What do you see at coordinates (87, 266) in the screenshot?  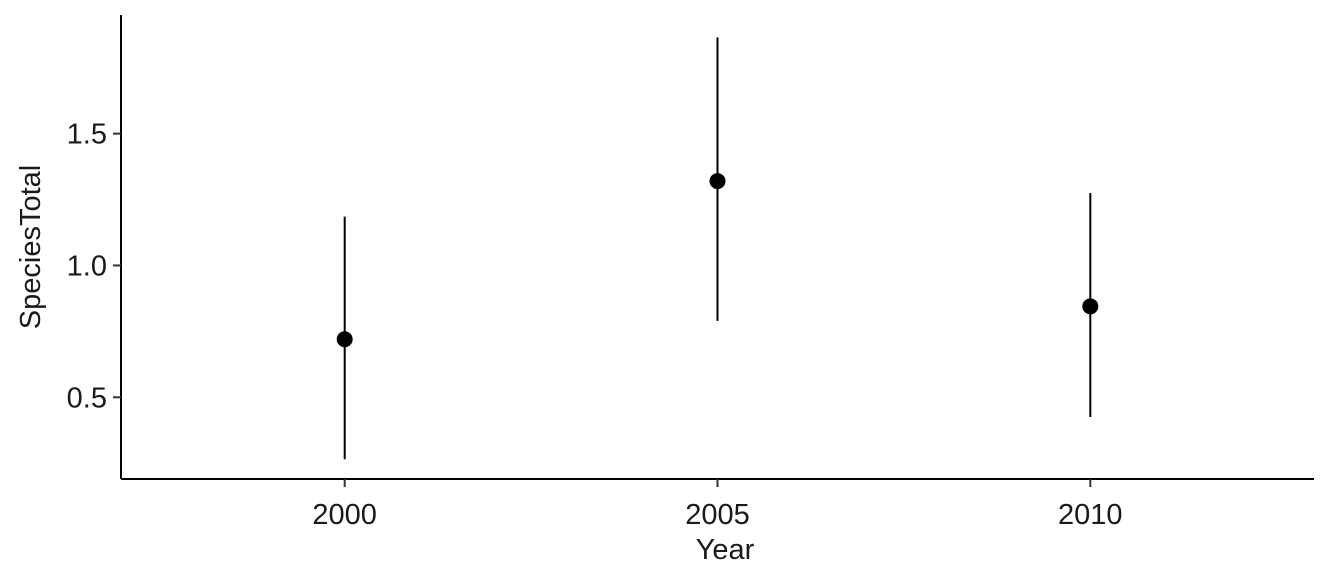 I see `y-tick-label: 1.0` at bounding box center [87, 266].